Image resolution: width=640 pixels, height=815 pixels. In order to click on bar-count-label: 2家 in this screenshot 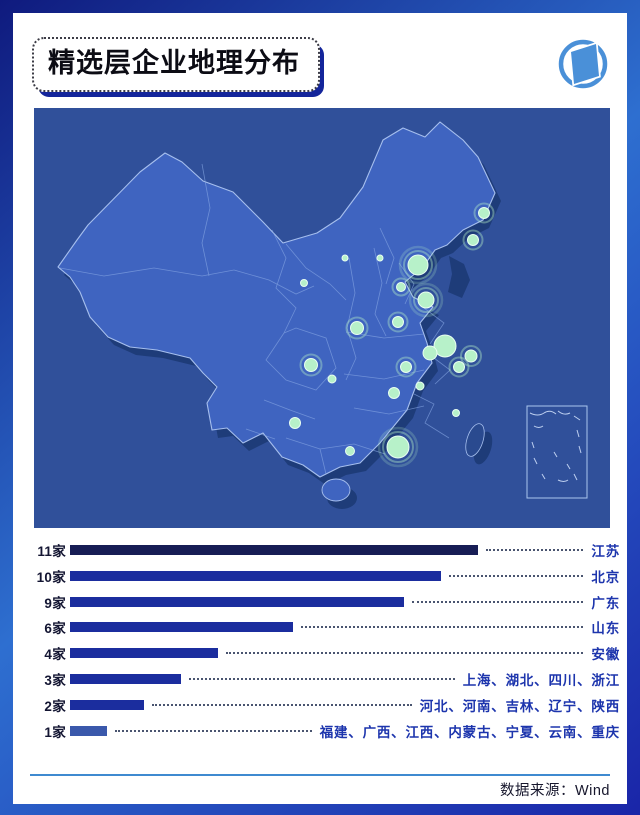, I will do `click(55, 706)`.